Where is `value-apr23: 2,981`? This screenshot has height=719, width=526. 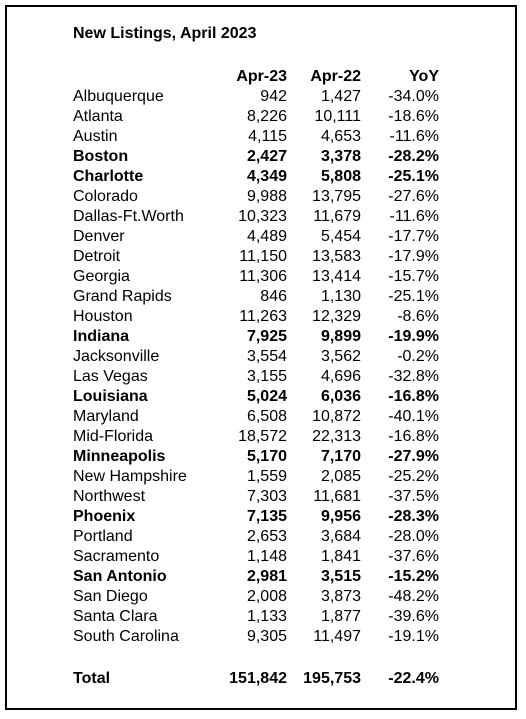 value-apr23: 2,981 is located at coordinates (266, 576).